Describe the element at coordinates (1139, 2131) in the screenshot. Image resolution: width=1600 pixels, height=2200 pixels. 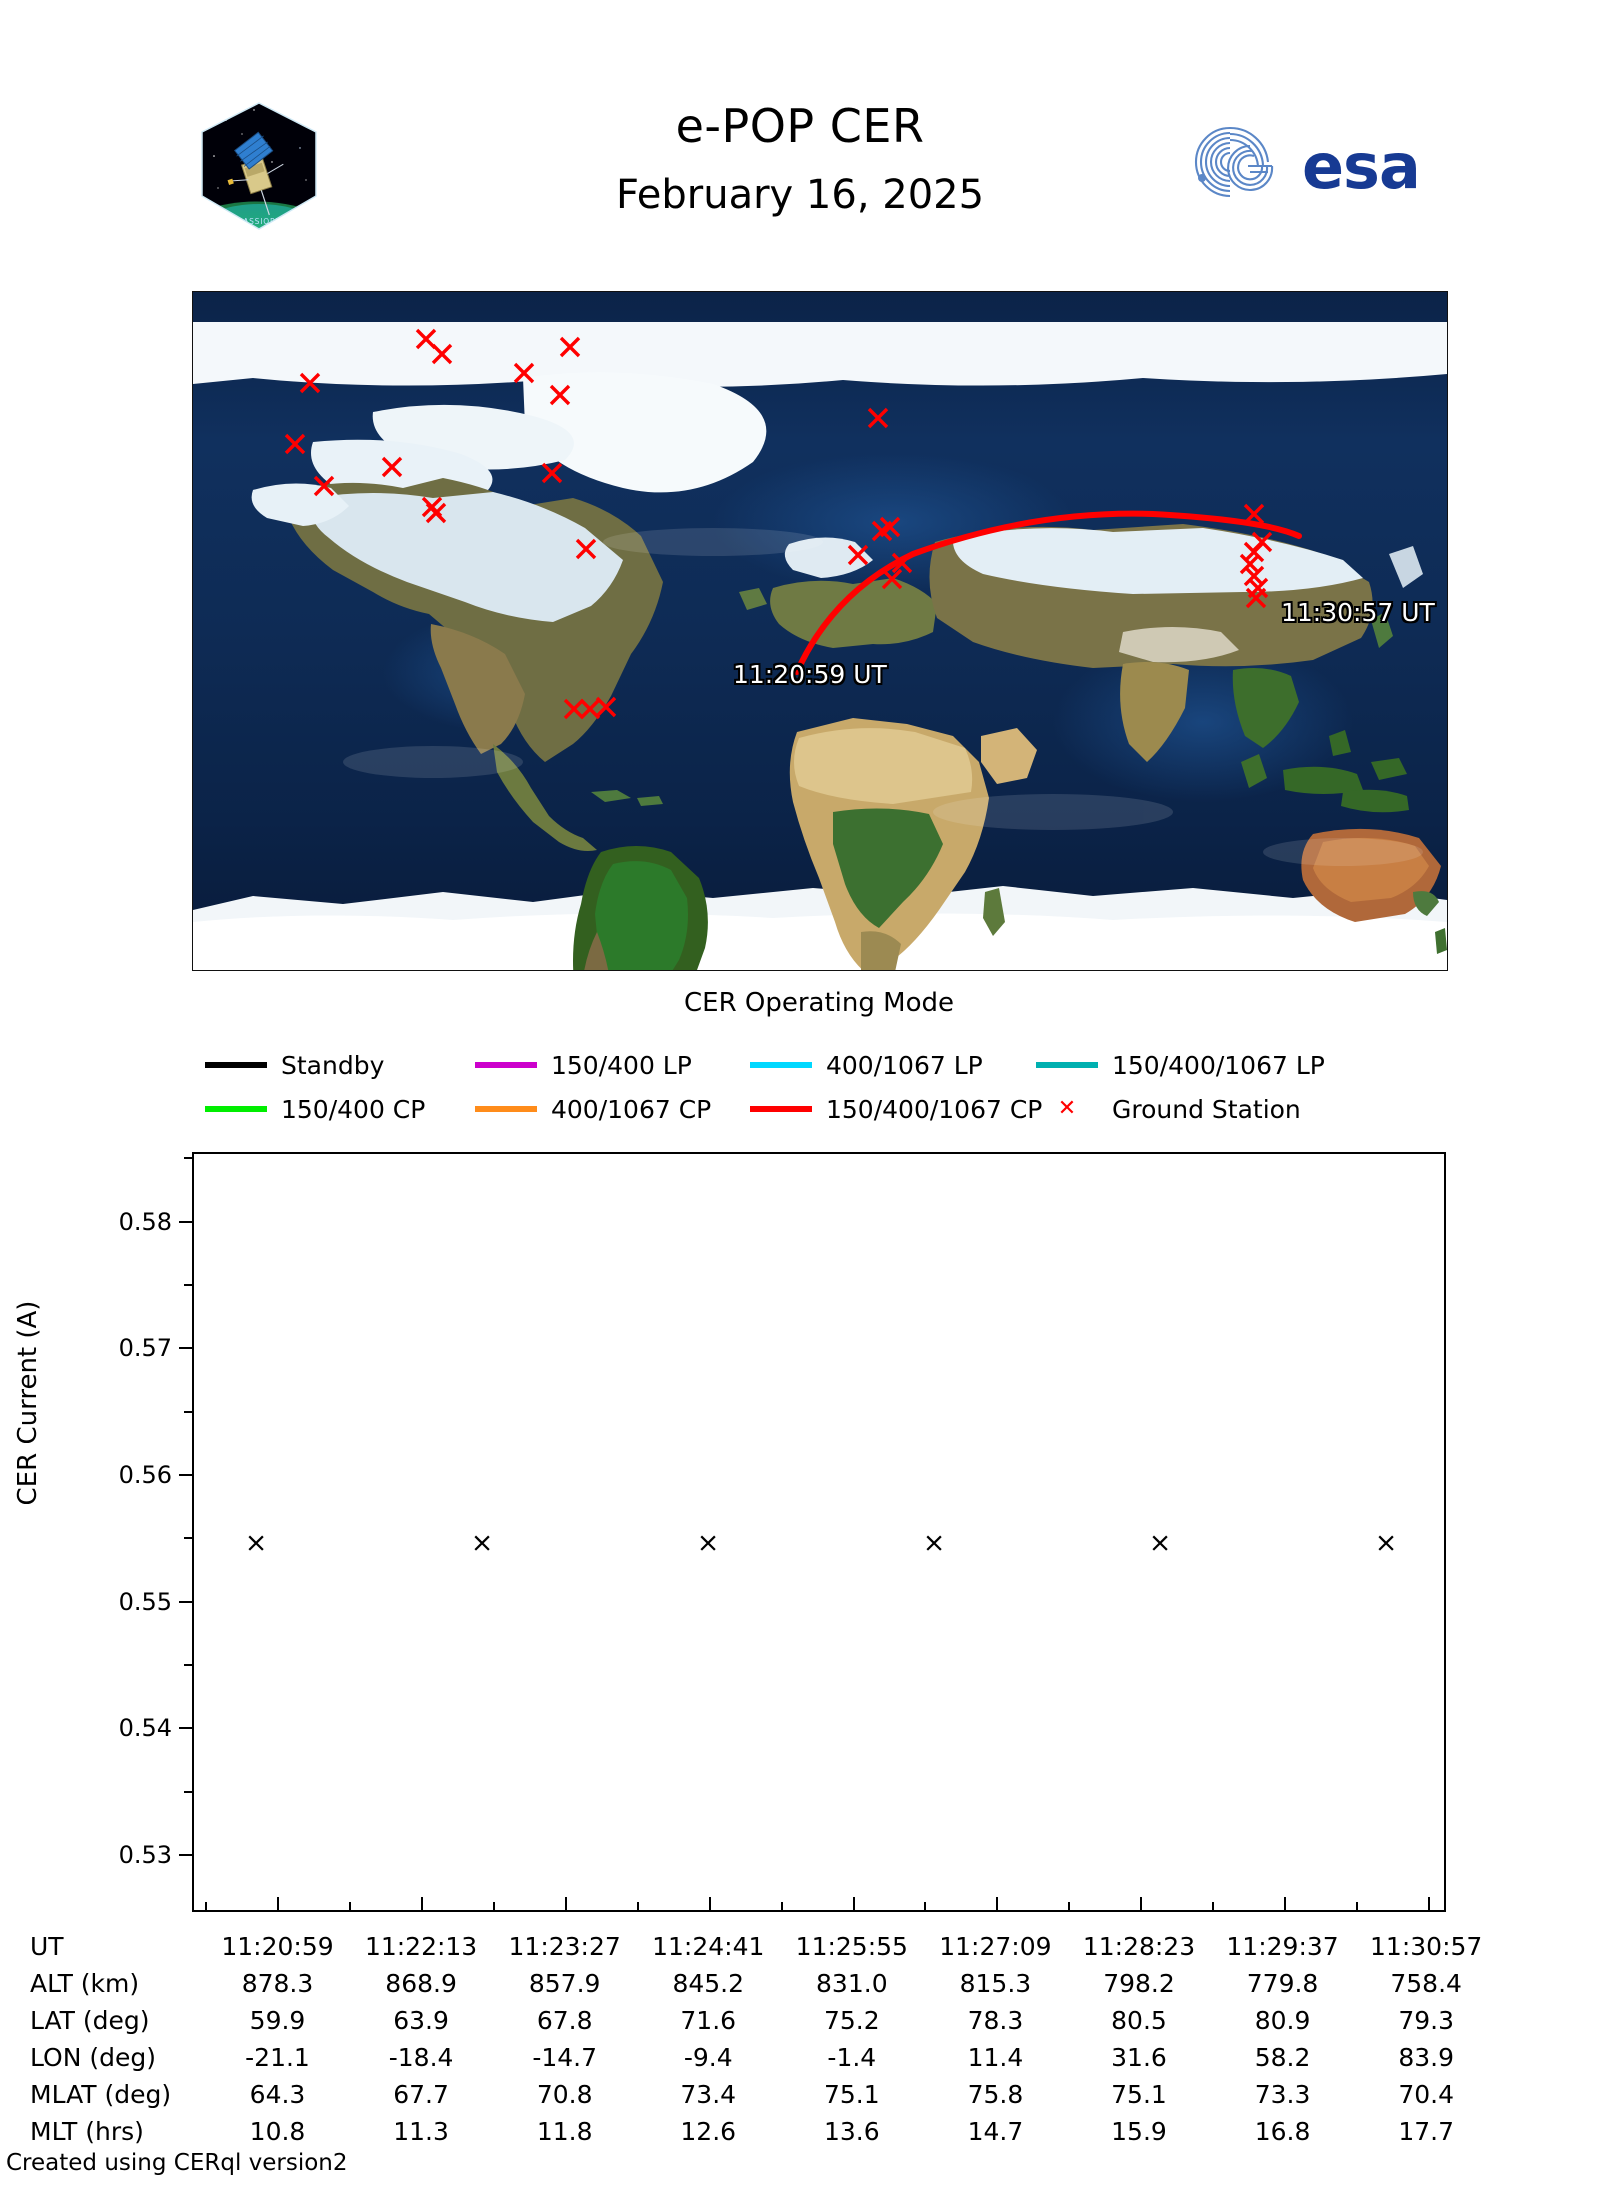
I see `table-cell: 15.9` at that location.